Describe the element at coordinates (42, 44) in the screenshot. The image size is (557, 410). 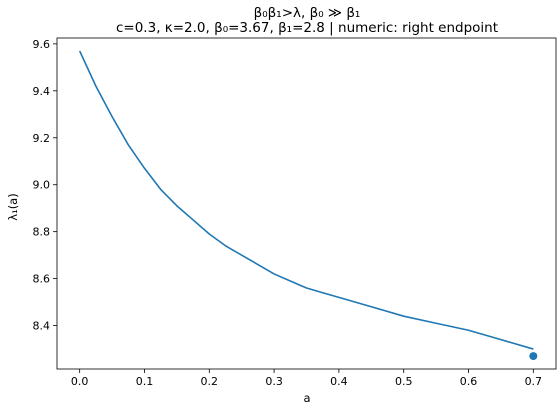
I see `y-tick-label: 9.6` at that location.